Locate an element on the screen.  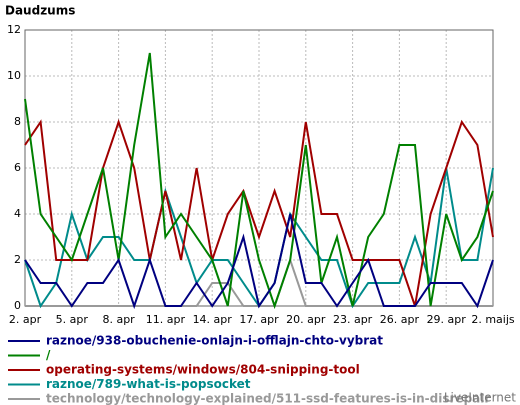
y-tick-label: 6 is located at coordinates (17, 167).